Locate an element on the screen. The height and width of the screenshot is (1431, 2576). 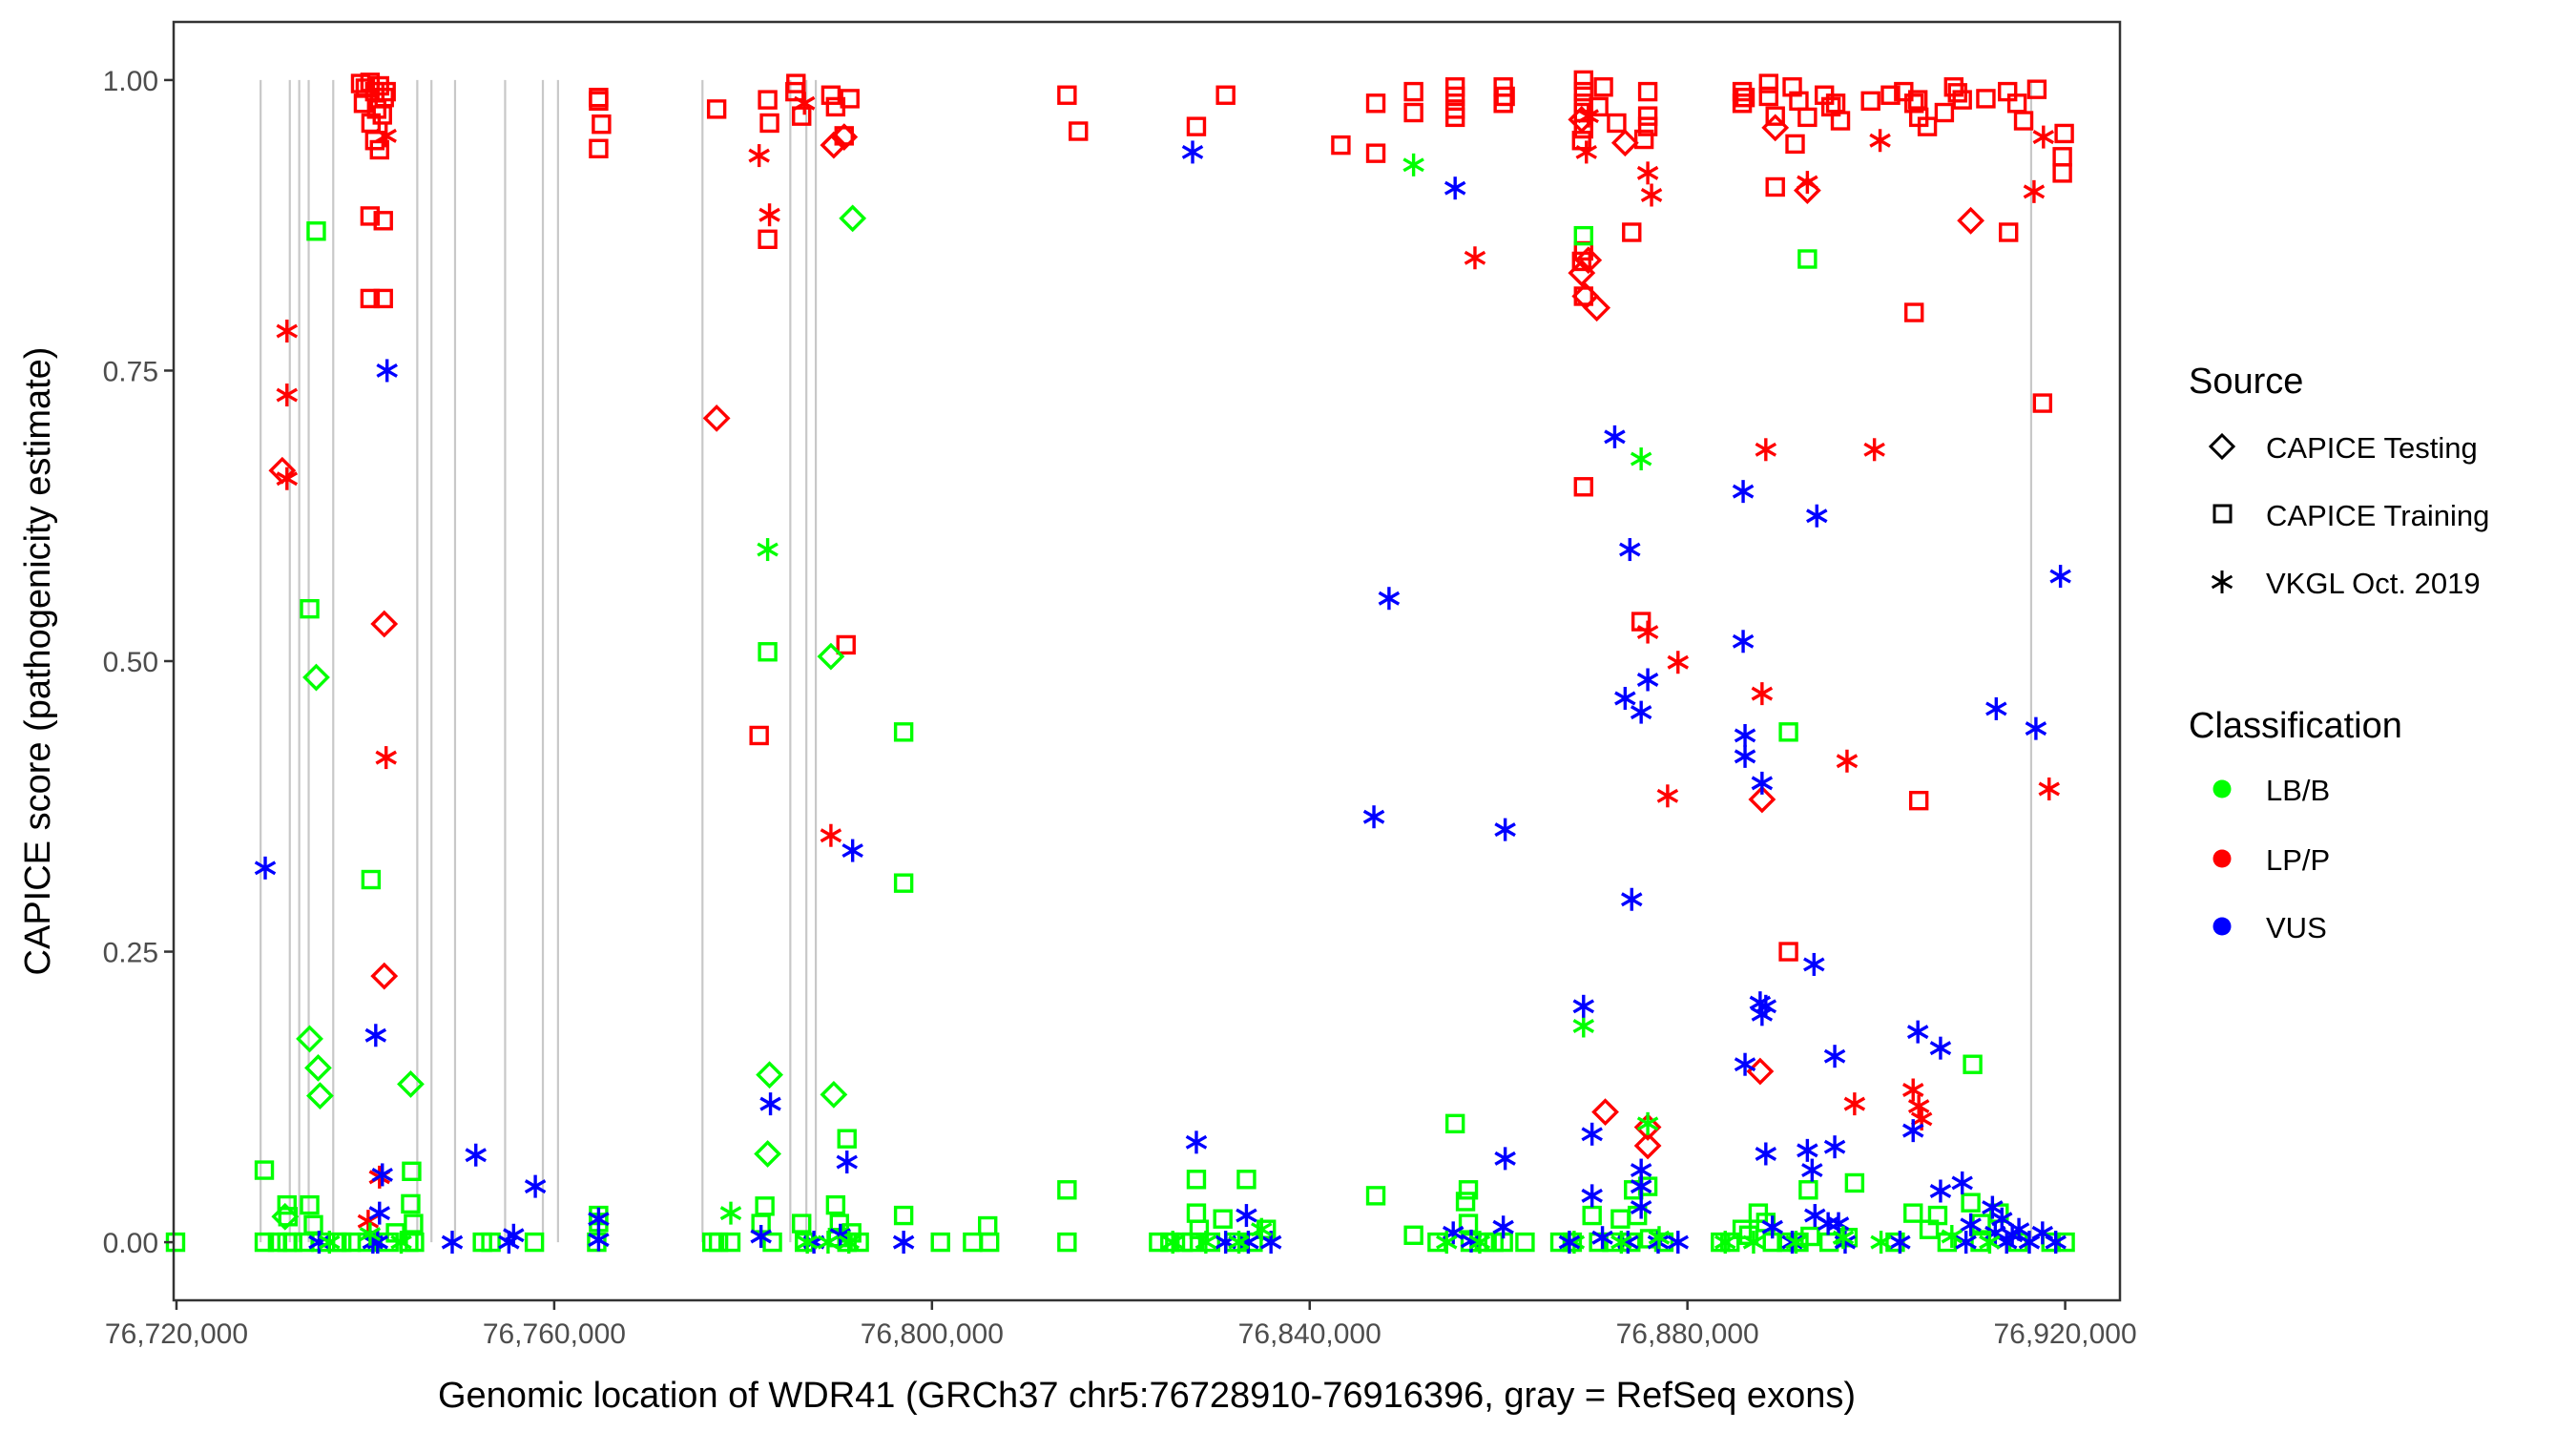
legend-item-lp-p: LP/P is located at coordinates (2271, 860).